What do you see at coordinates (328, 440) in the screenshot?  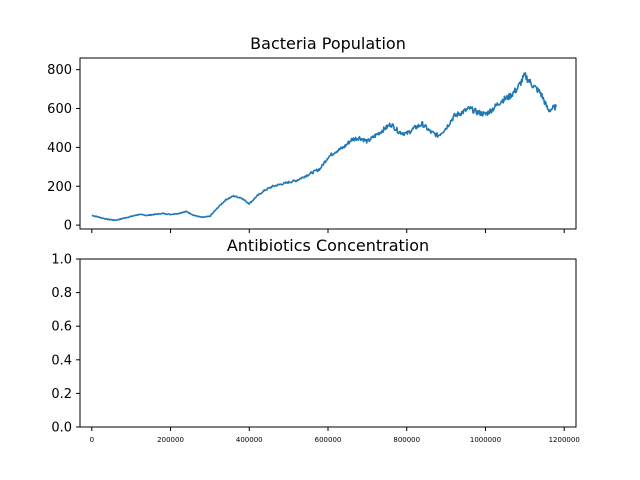 I see `x-tick-label: 600000` at bounding box center [328, 440].